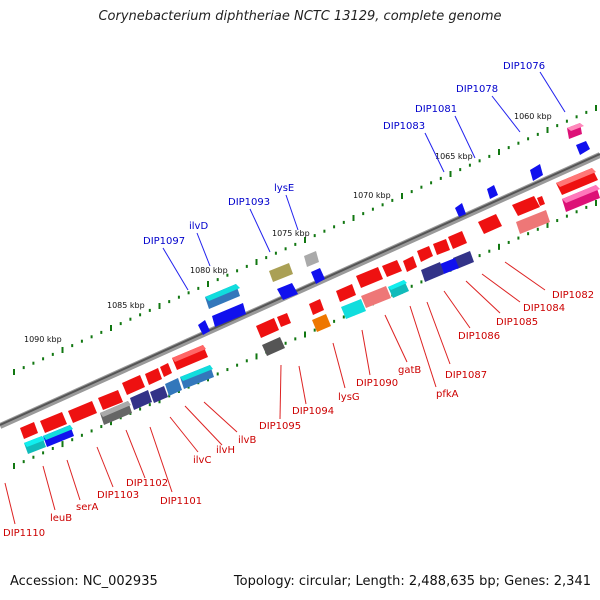 Image resolution: width=600 pixels, height=600 pixels. I want to click on gene-DIP1090, so click(379, 284).